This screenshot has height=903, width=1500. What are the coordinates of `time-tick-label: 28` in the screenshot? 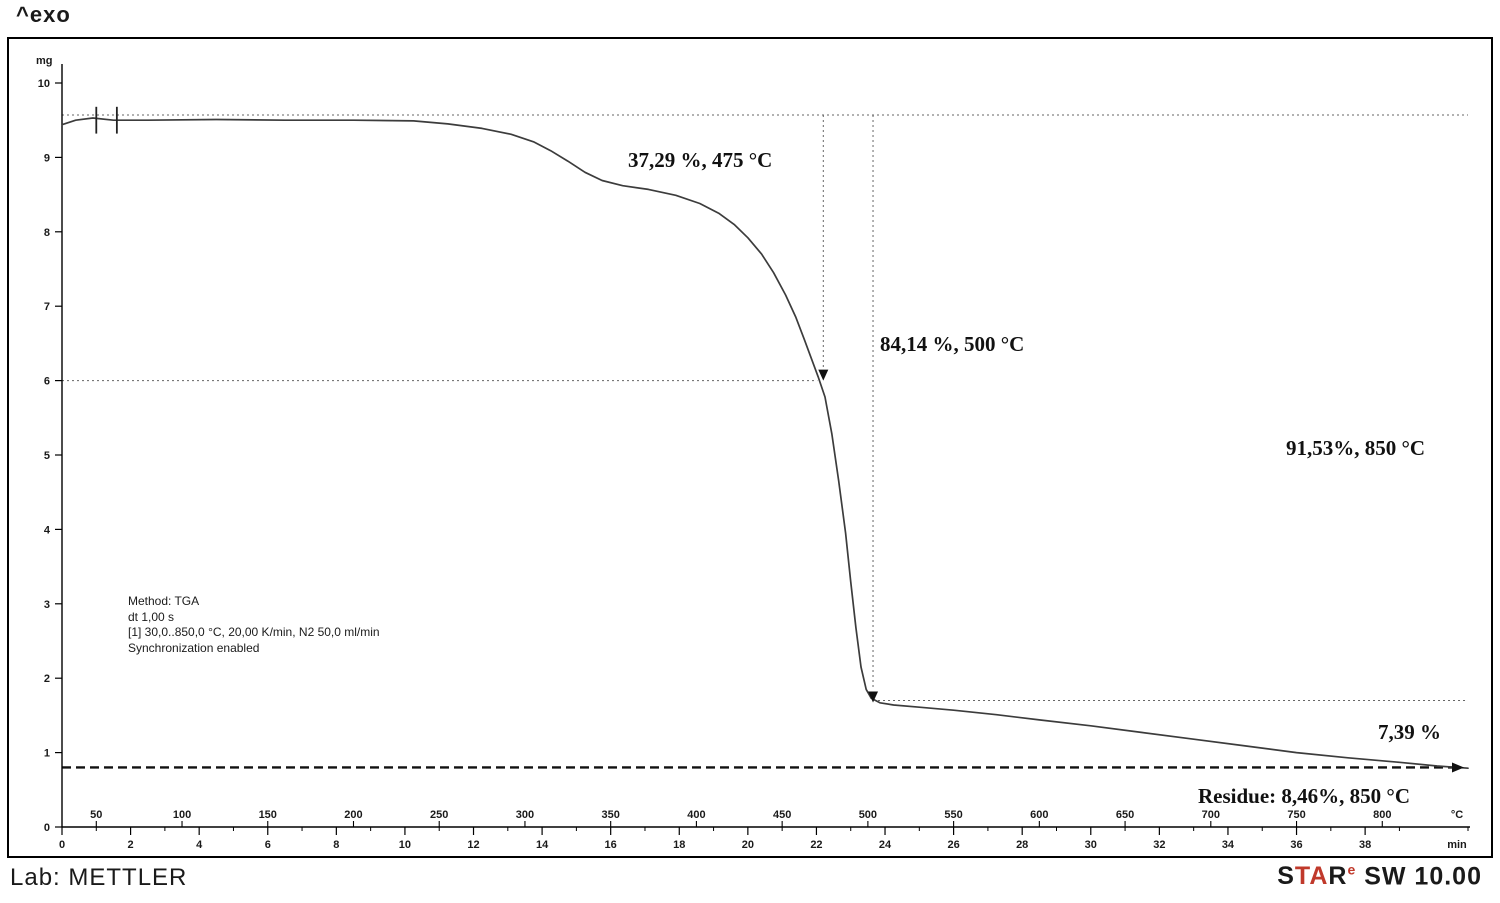 It's located at (1022, 845).